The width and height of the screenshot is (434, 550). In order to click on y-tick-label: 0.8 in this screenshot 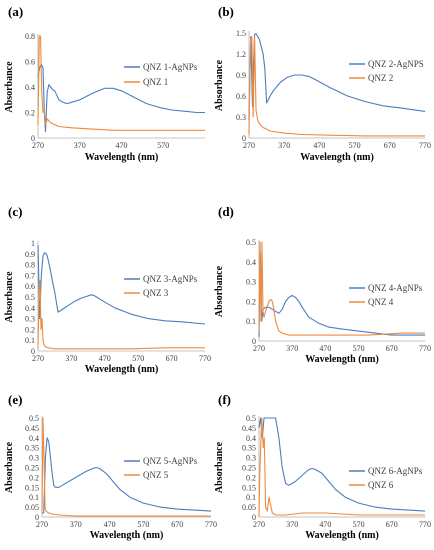, I will do `click(30, 36)`.